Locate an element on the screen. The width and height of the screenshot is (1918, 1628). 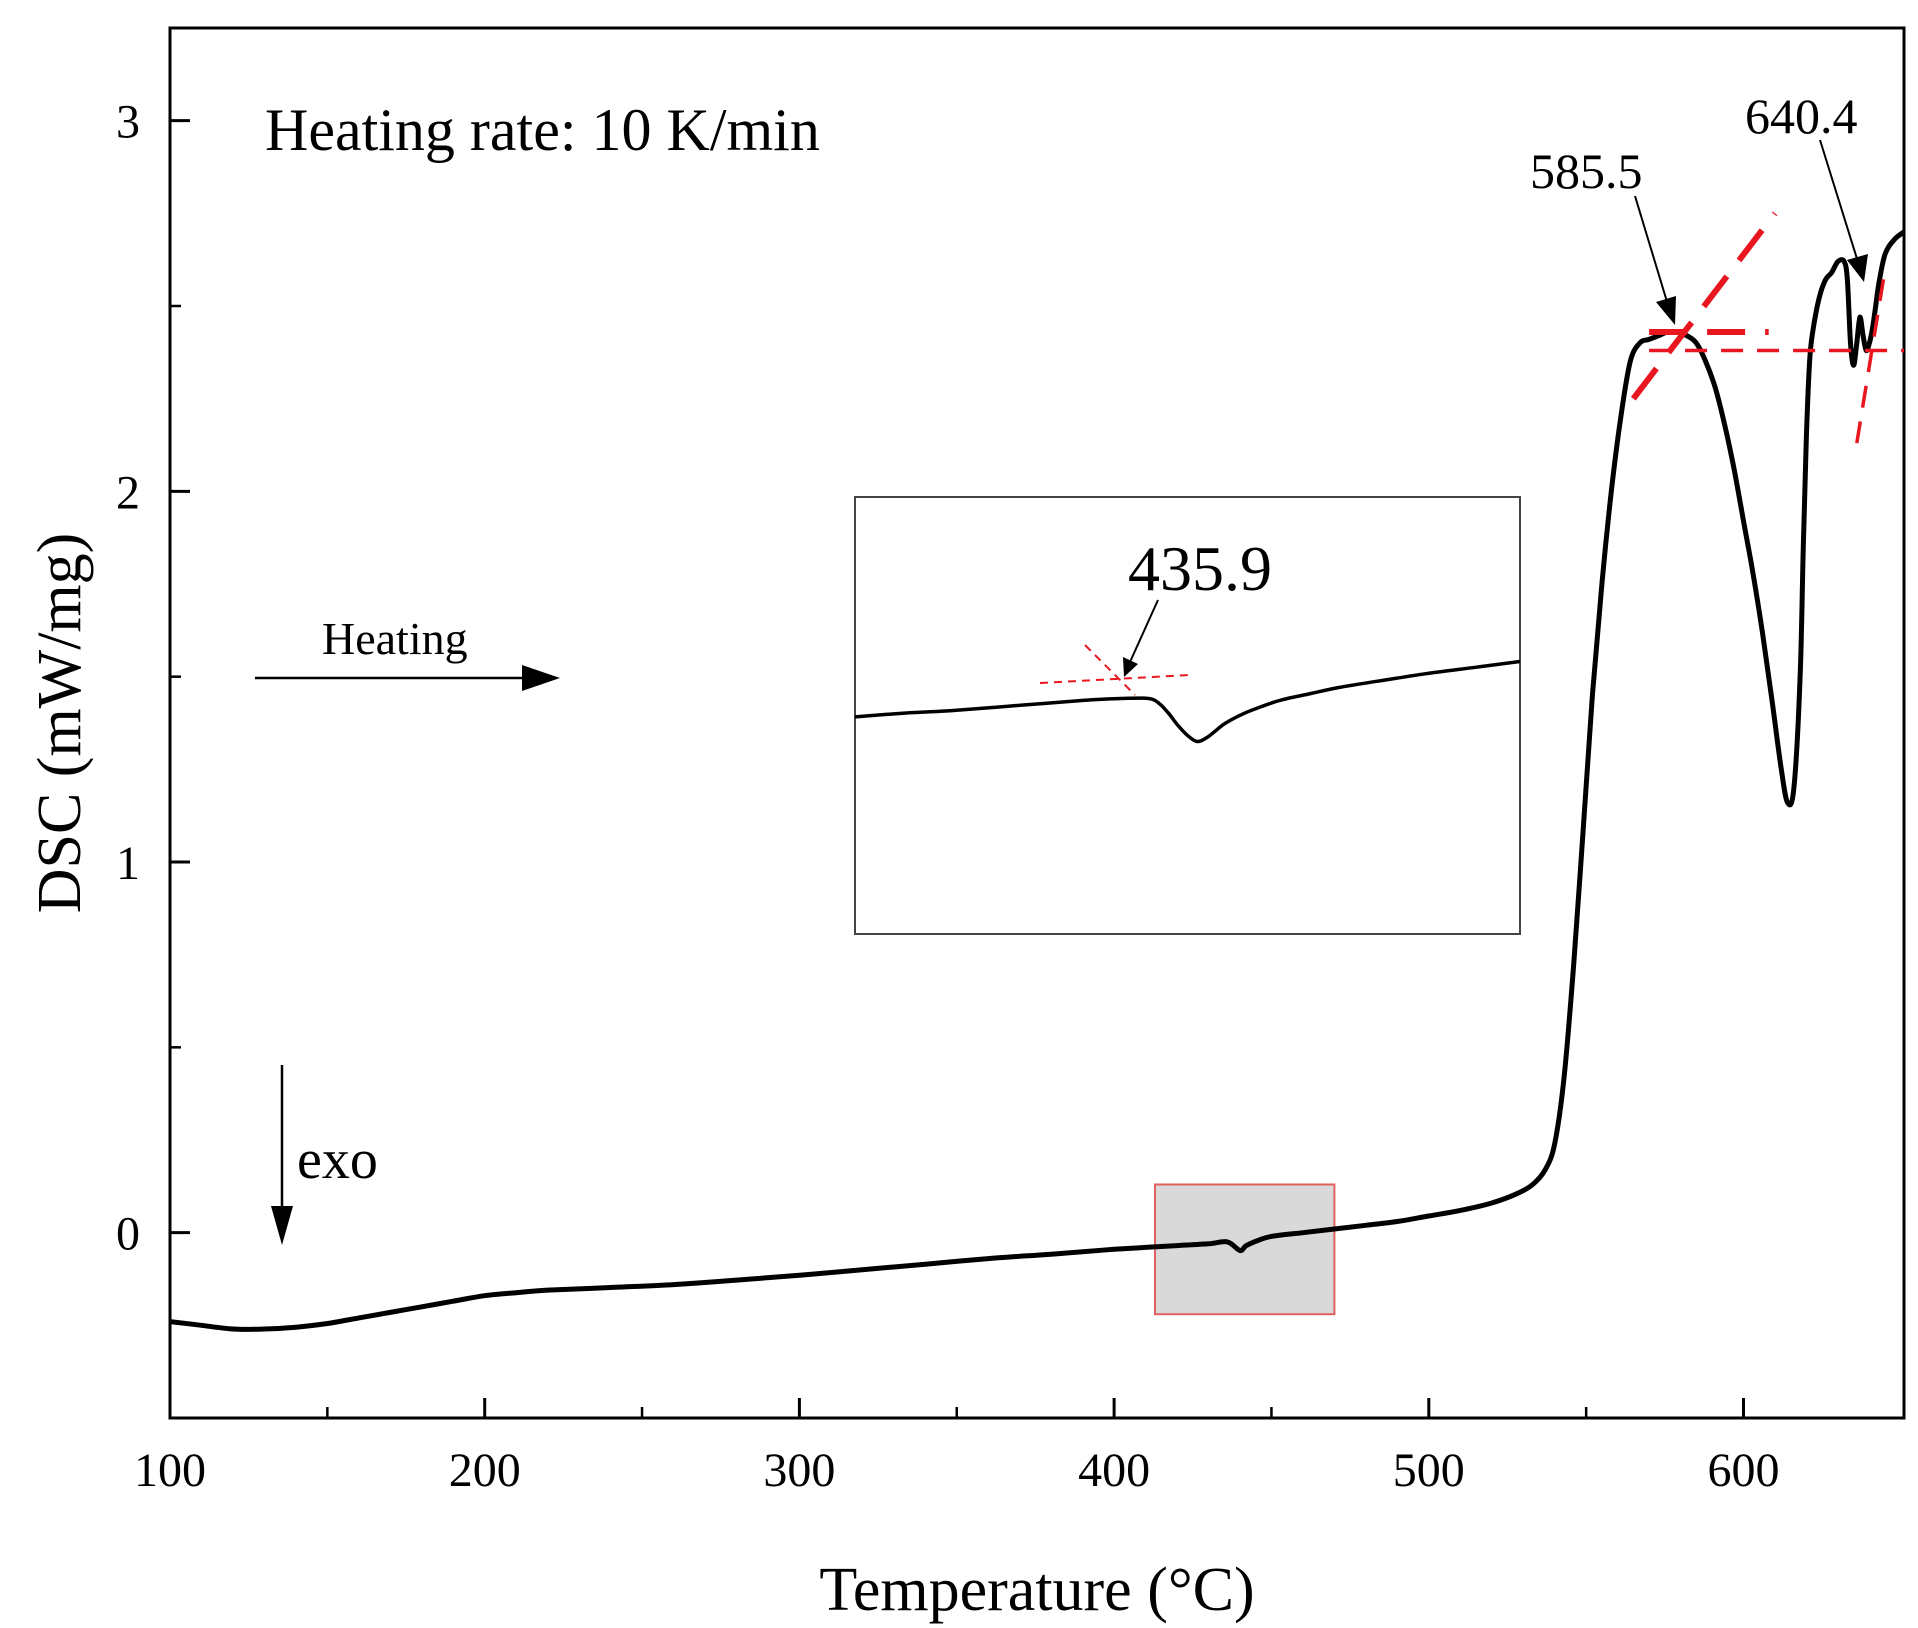
exo-direction-arrow is located at coordinates (282, 1155).